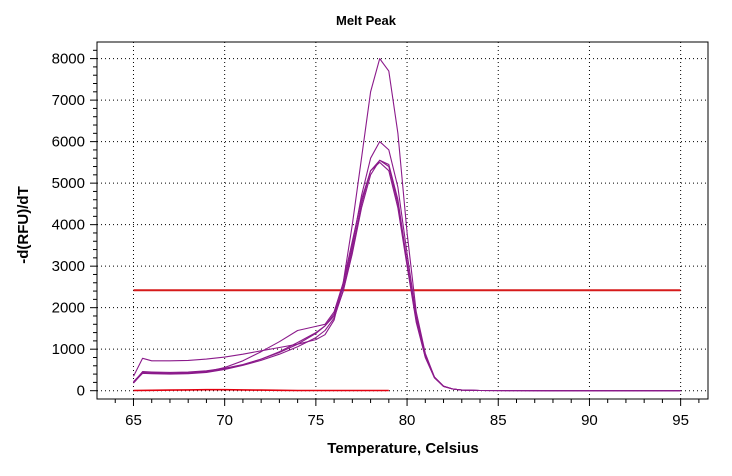 This screenshot has width=732, height=476. Describe the element at coordinates (133, 420) in the screenshot. I see `x-tick-label: 65` at that location.